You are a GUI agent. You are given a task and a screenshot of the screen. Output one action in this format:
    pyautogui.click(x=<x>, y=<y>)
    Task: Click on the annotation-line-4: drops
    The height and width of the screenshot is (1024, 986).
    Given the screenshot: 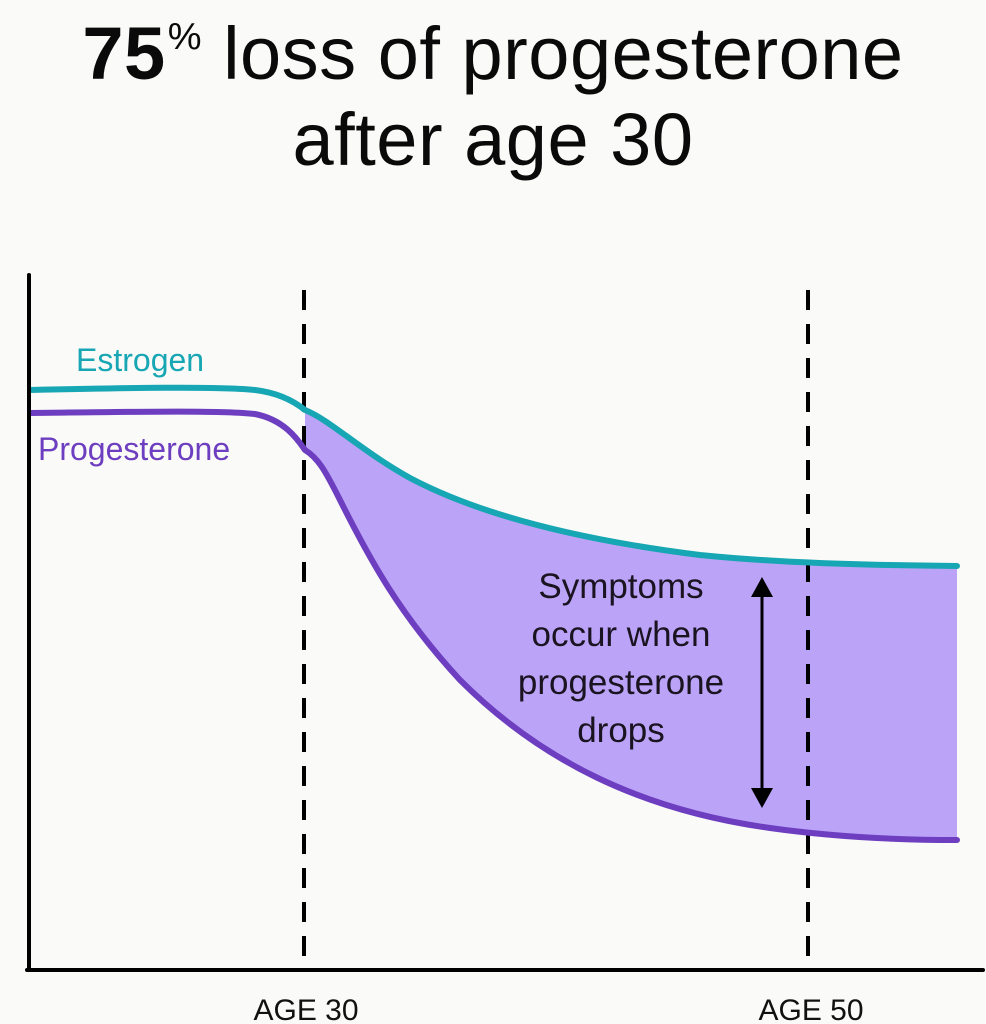 What is the action you would take?
    pyautogui.click(x=621, y=730)
    